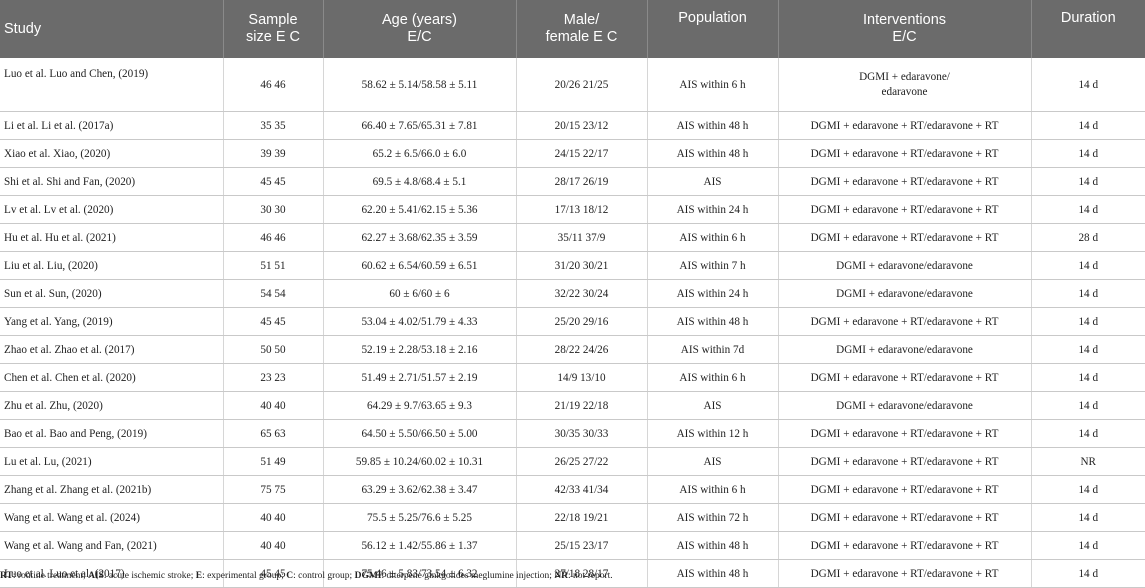  I want to click on cell-study: Wang et al. Wang and Fan, (2021), so click(112, 545).